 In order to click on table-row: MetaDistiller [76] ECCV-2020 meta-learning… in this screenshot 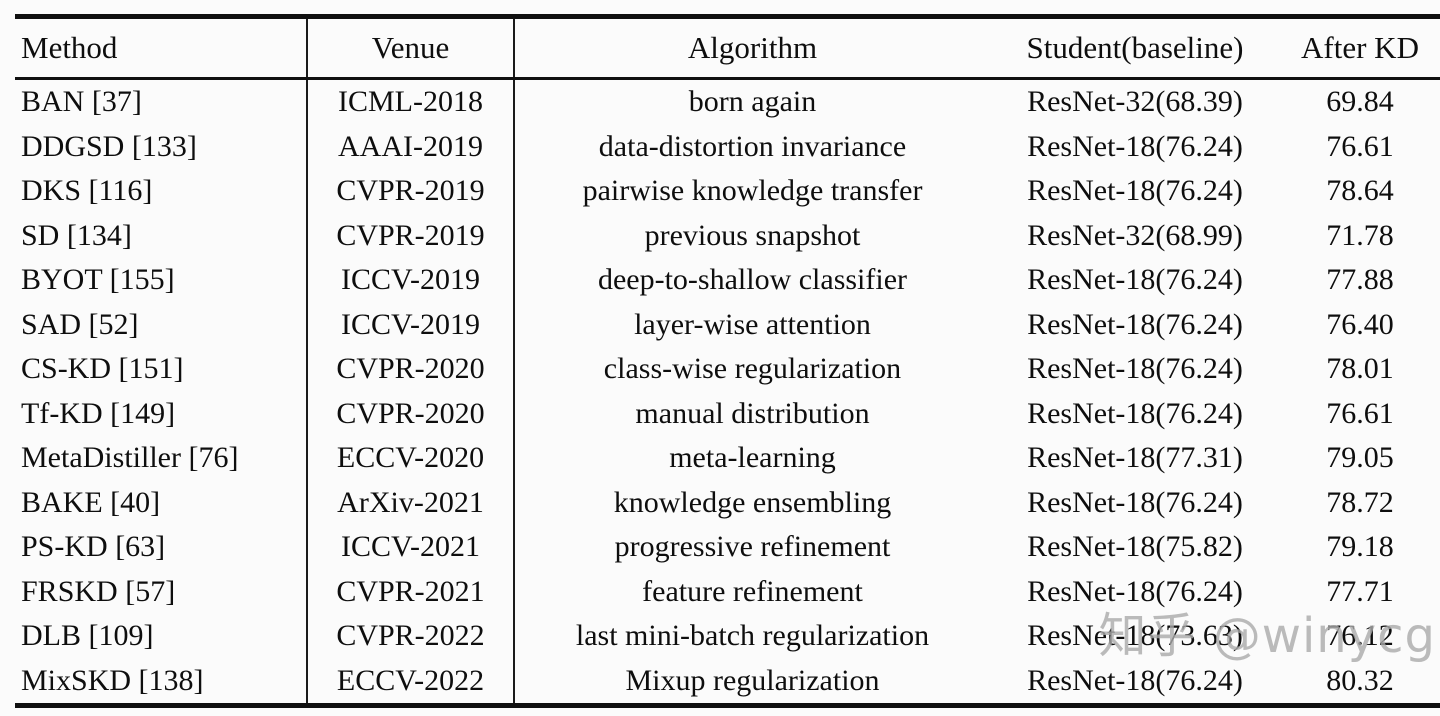, I will do `click(727, 458)`.